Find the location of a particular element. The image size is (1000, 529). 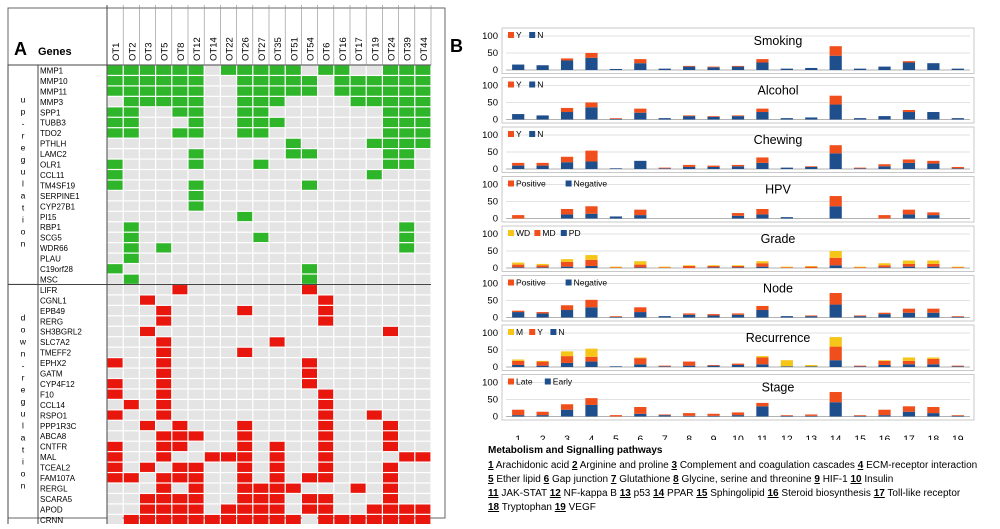

chart-frame is located at coordinates (738, 347).